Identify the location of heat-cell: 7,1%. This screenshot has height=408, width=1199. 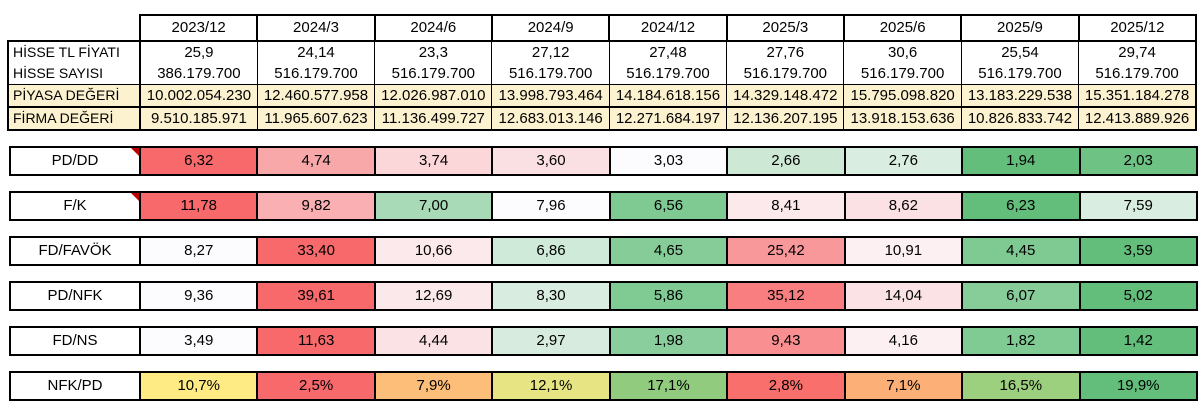
(903, 386).